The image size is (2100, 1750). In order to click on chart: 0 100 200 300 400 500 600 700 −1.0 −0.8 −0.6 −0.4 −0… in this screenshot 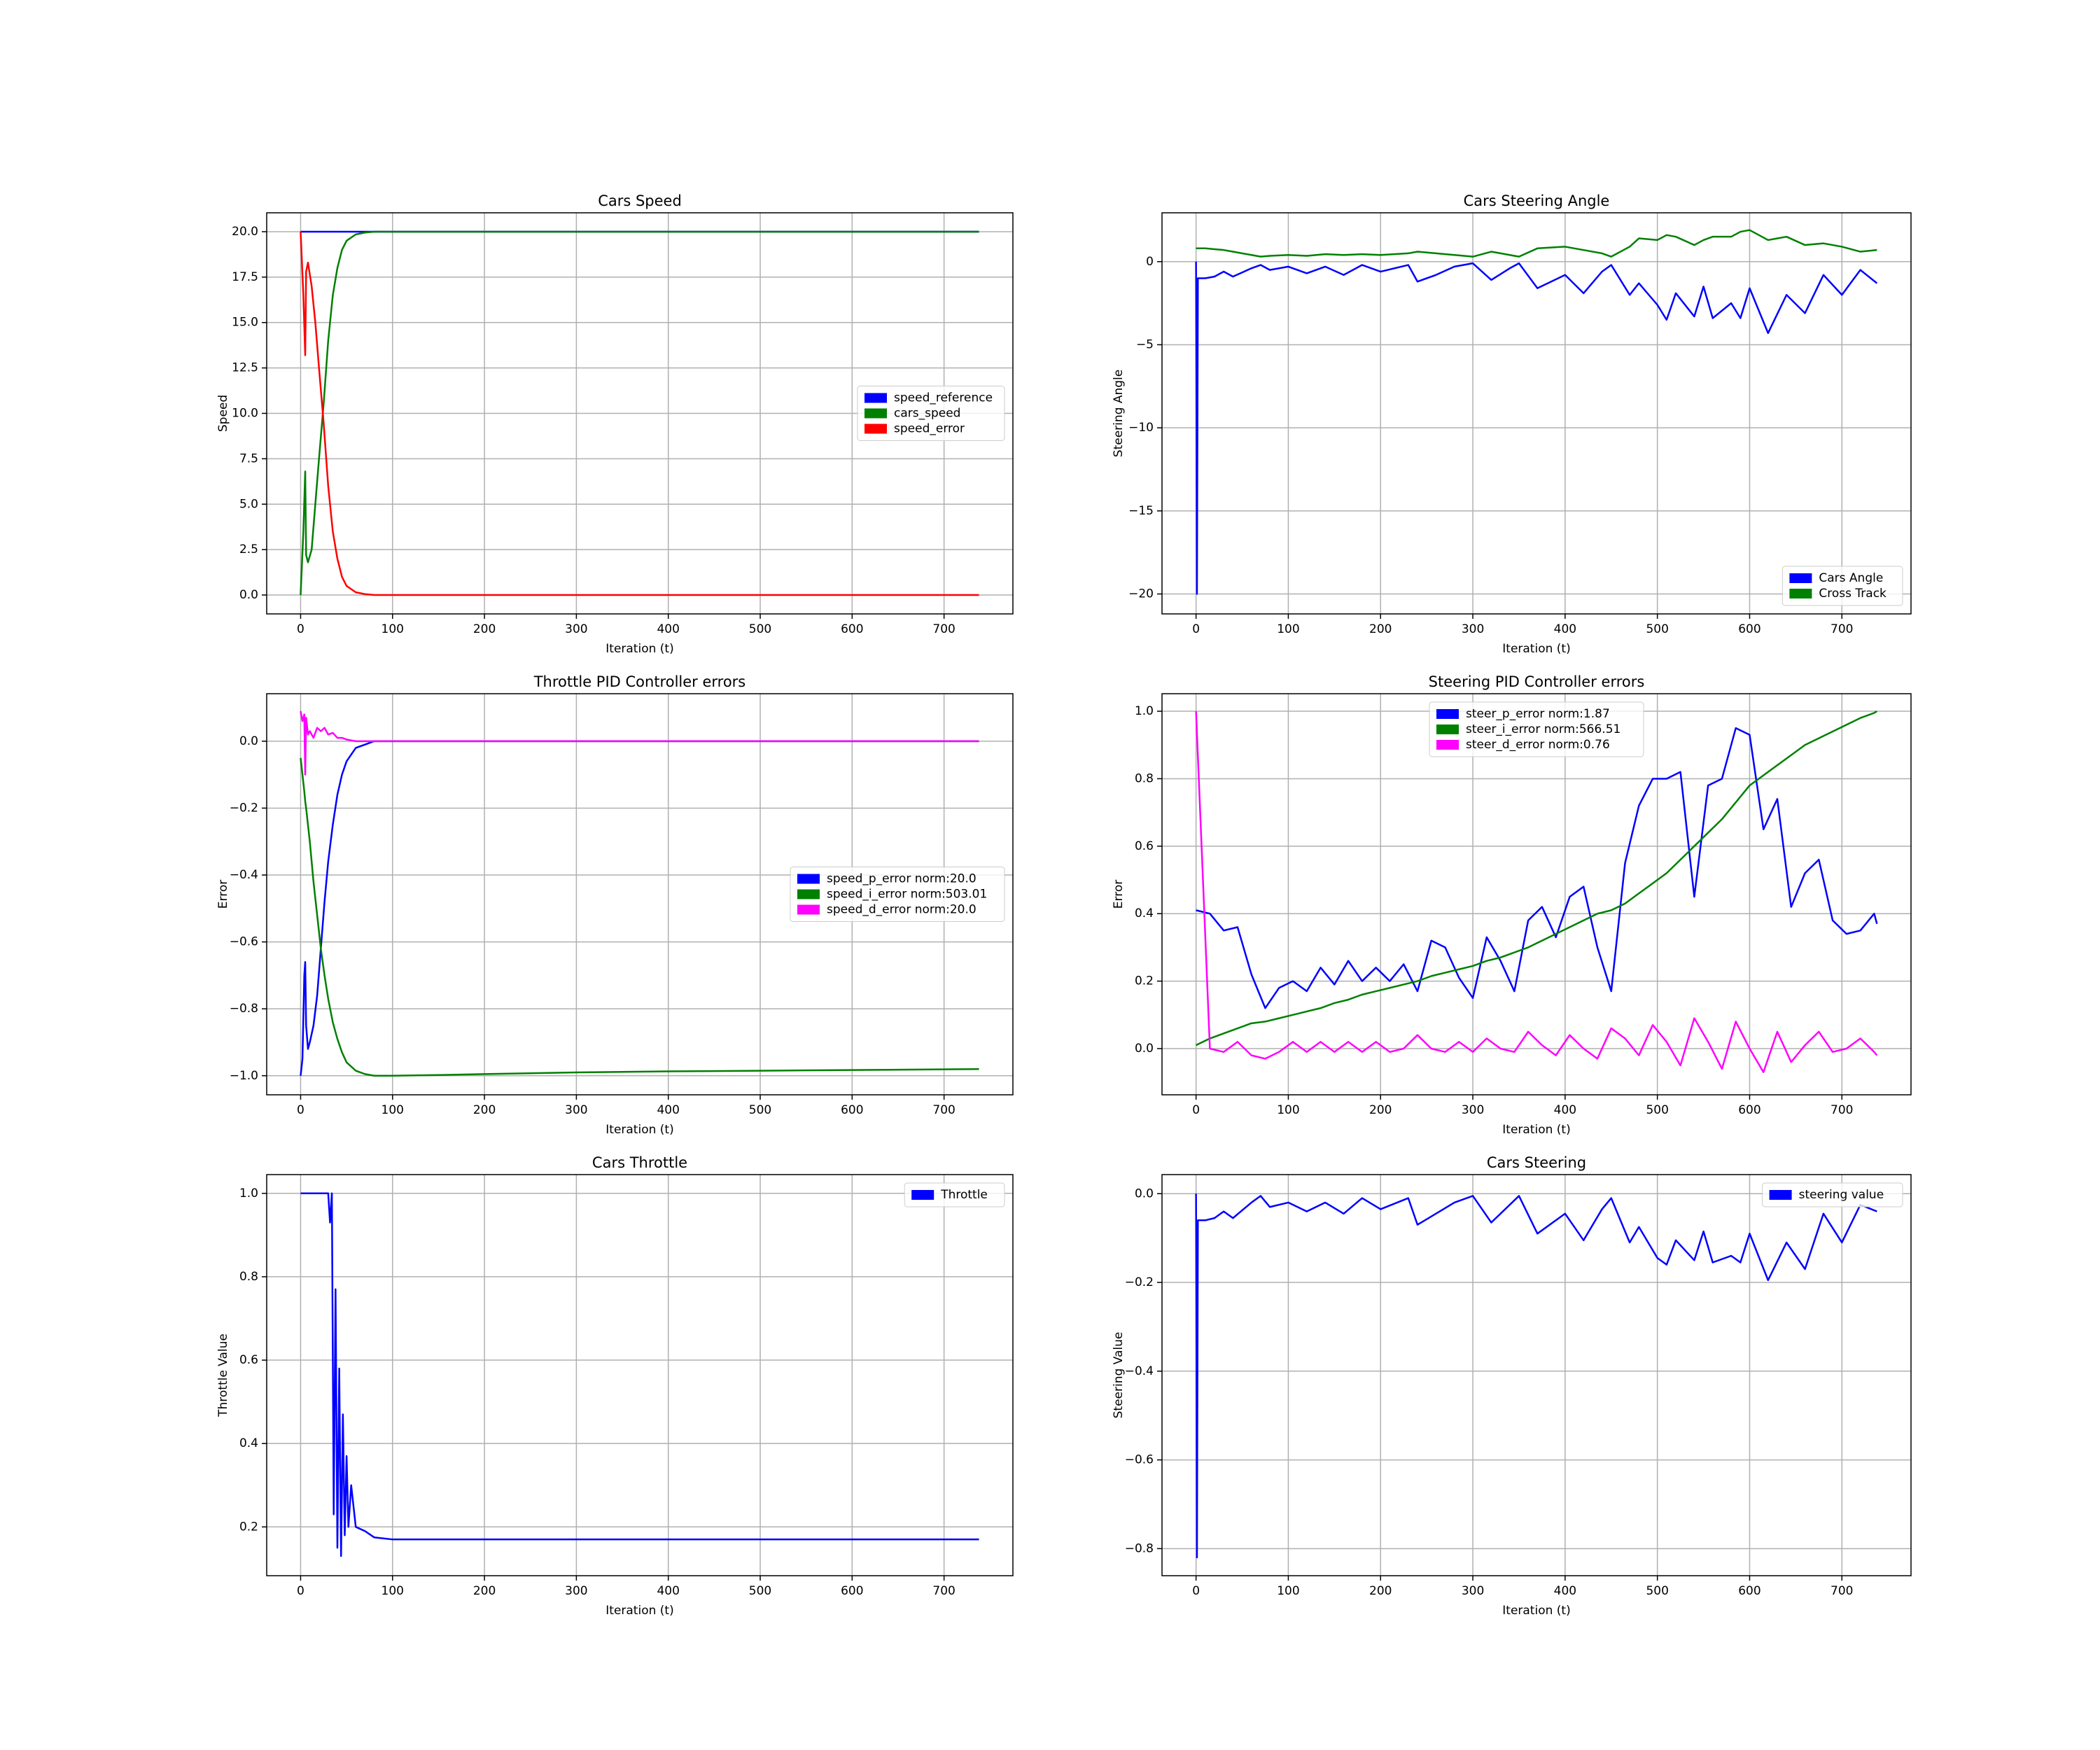, I will do `click(615, 905)`.